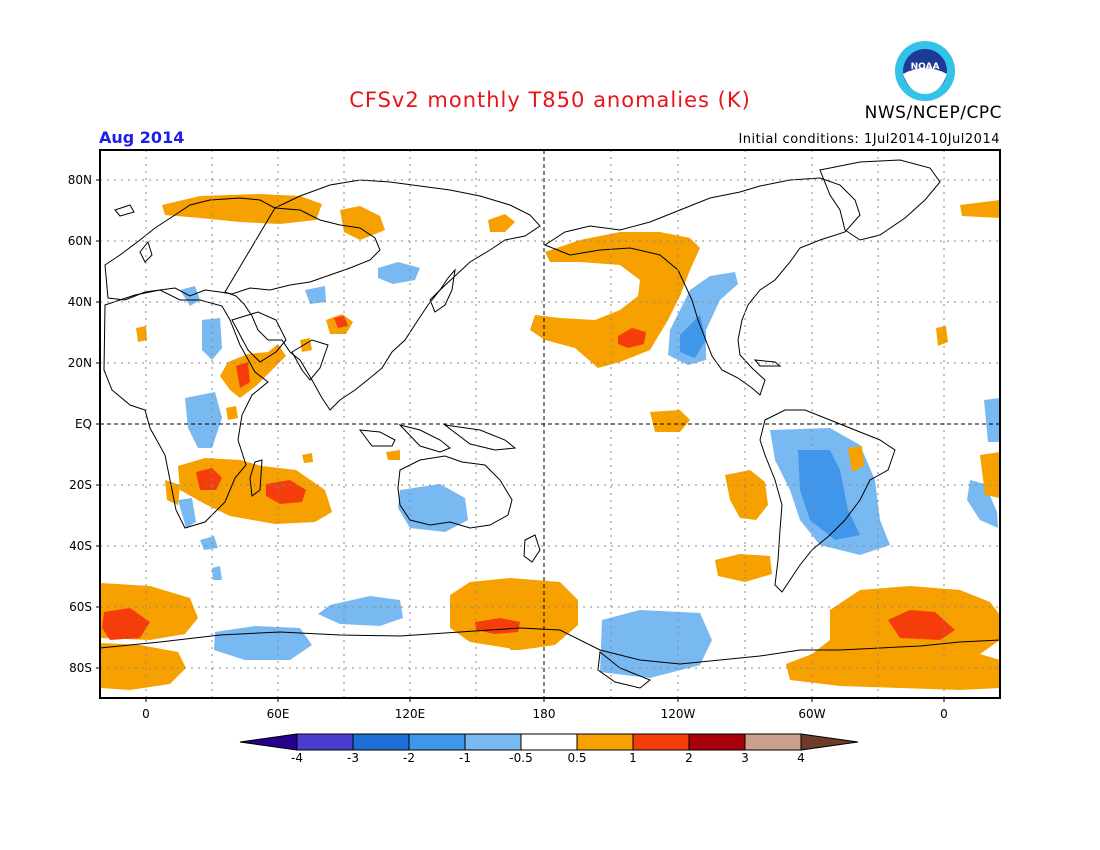 The image size is (1100, 850). I want to click on lat-label: 60S, so click(80, 607).